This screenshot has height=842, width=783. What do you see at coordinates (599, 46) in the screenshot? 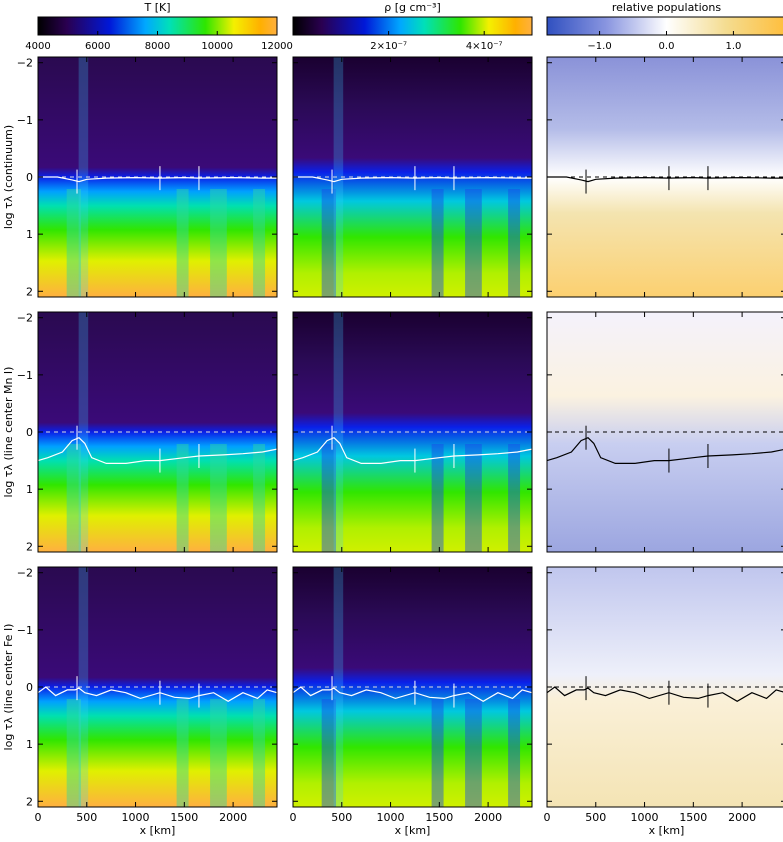
I see `colorbar-tick-label: −1.0` at bounding box center [599, 46].